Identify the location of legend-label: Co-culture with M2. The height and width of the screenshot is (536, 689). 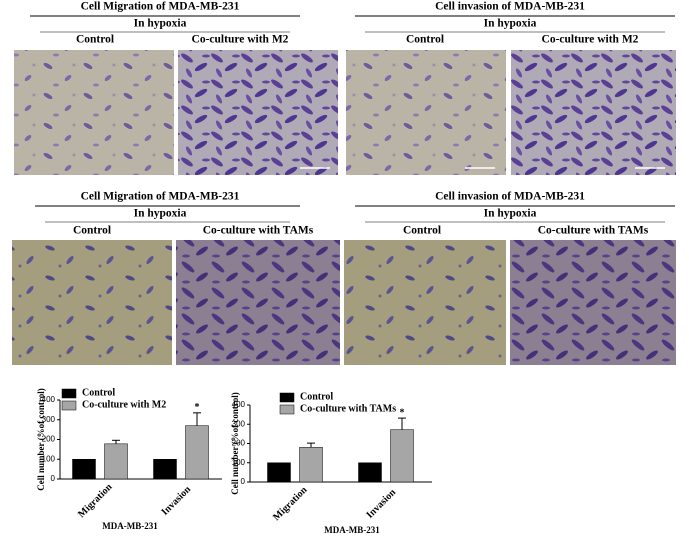
(124, 404).